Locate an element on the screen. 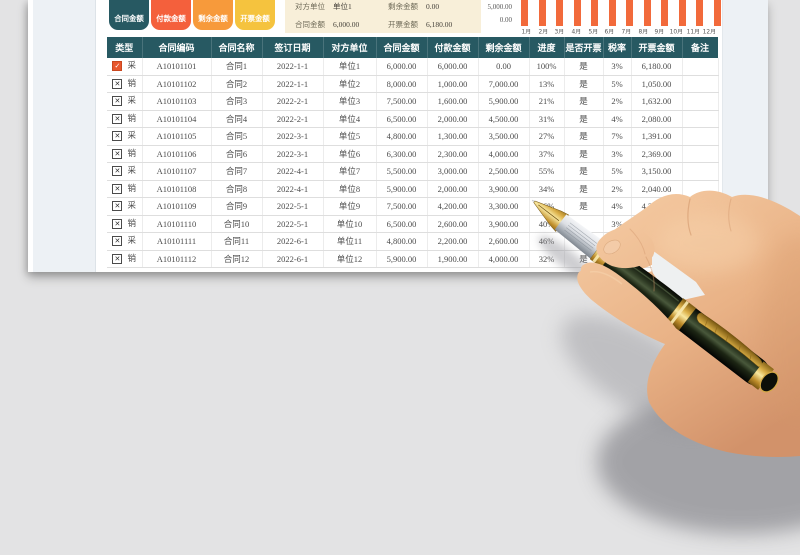 The width and height of the screenshot is (800, 555). col-header-amount: 合同金额 is located at coordinates (402, 47).